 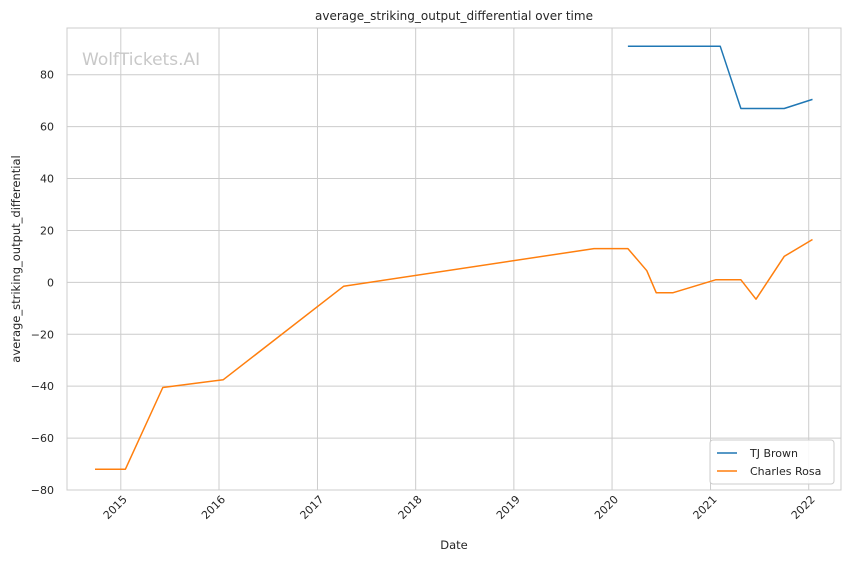 I want to click on legend-label: TJ Brown, so click(x=773, y=453).